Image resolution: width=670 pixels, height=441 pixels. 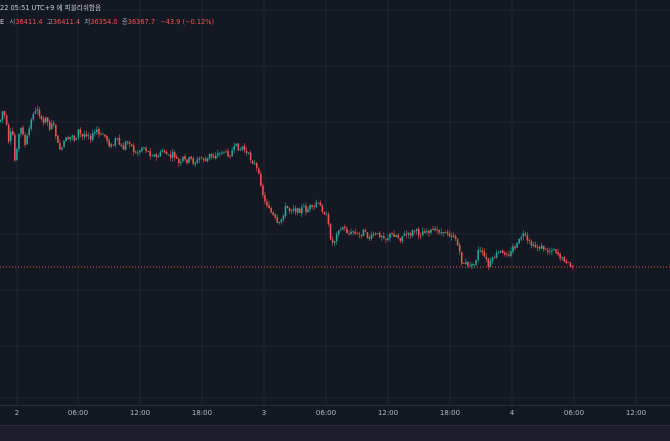 What do you see at coordinates (66, 22) in the screenshot?
I see `high-value: 36411.4` at bounding box center [66, 22].